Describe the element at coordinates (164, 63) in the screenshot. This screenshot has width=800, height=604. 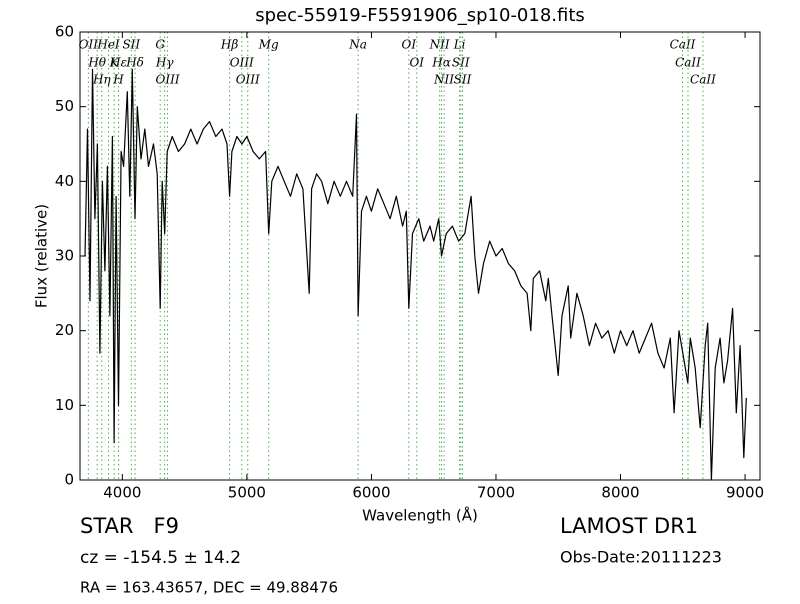
I see `spectral-line-label: Hγ` at that location.